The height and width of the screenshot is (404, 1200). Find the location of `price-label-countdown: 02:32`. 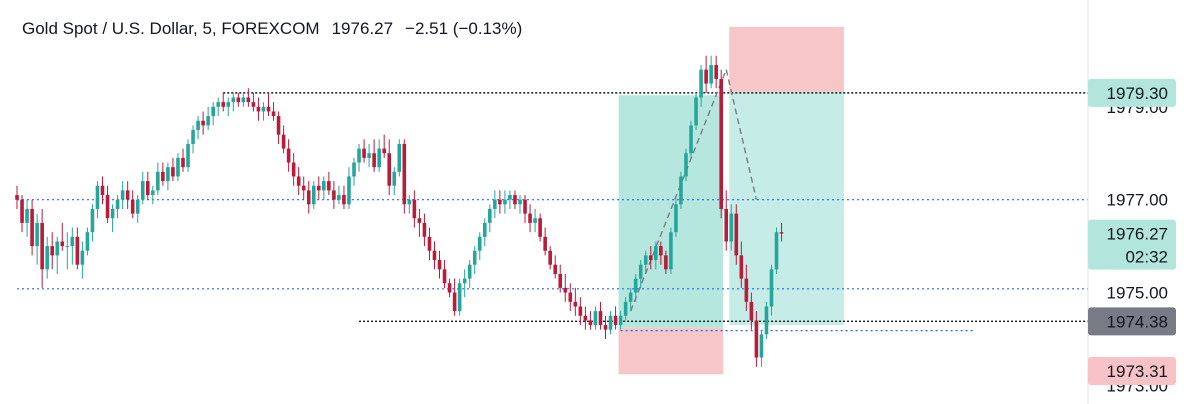

price-label-countdown: 02:32 is located at coordinates (1146, 257).